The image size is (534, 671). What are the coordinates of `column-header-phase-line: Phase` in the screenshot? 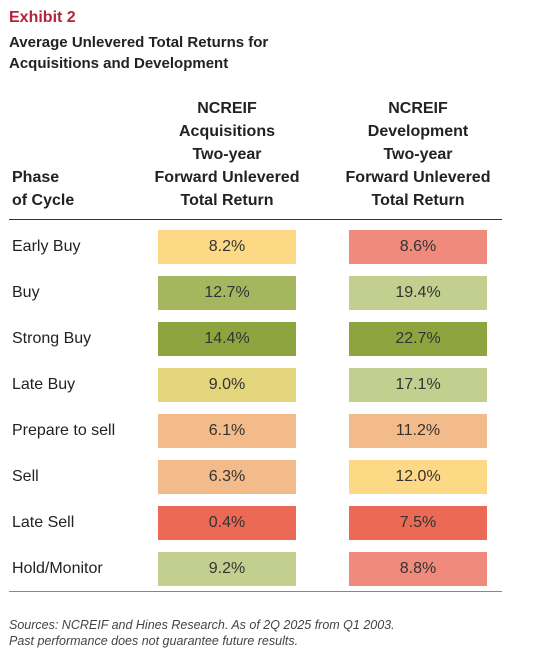 It's located at (36, 177).